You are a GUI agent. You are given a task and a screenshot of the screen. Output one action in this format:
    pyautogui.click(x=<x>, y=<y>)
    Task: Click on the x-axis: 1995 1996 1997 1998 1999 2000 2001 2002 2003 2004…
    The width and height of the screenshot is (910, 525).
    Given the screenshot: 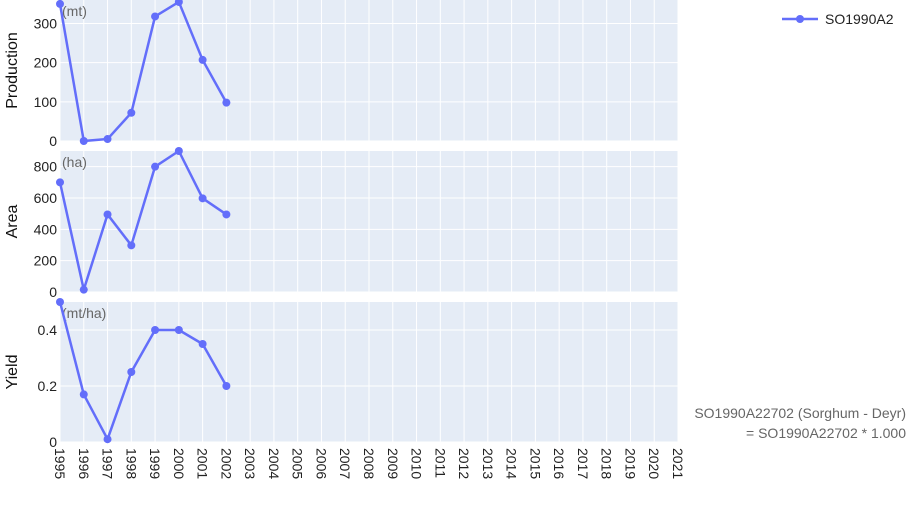 What is the action you would take?
    pyautogui.click(x=369, y=463)
    